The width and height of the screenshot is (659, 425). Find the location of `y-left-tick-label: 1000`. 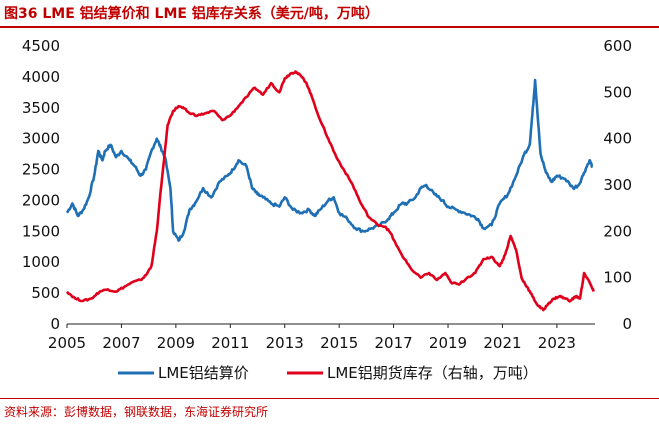

y-left-tick-label: 1000 is located at coordinates (41, 262).